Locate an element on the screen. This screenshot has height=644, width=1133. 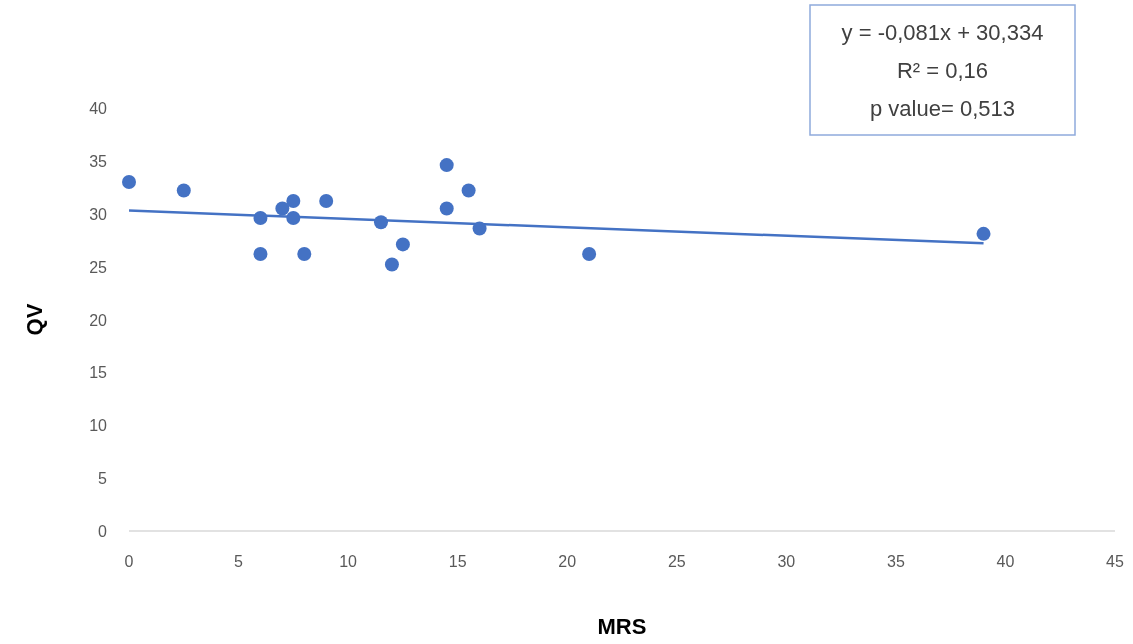
x-tick-label: 20 is located at coordinates (567, 561).